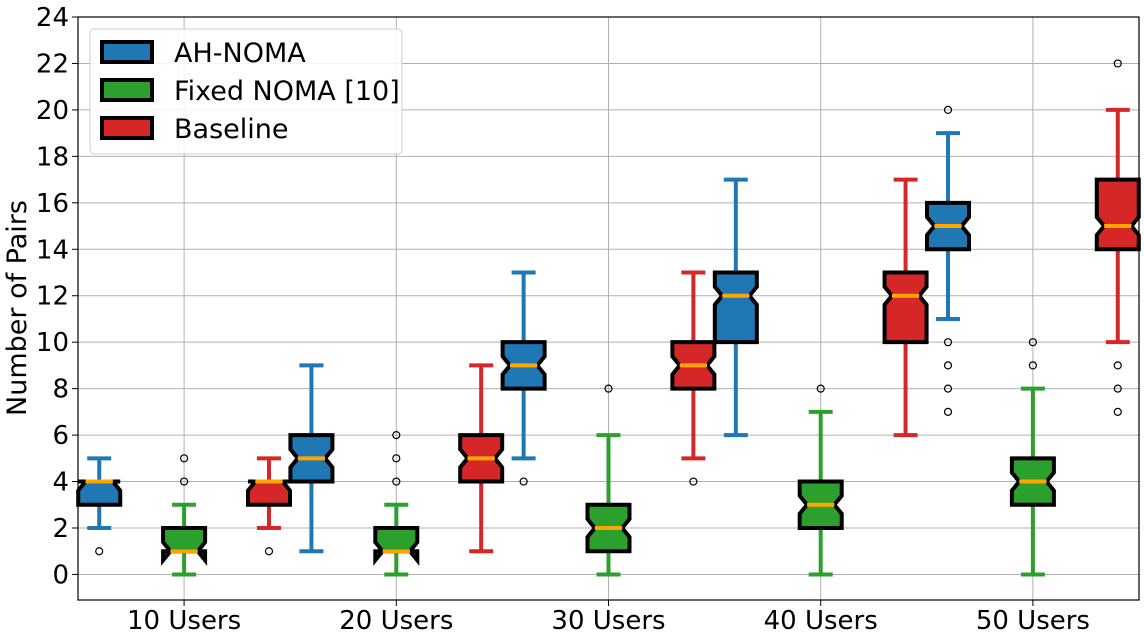 The height and width of the screenshot is (640, 1144). I want to click on x-axis-ticks: 10 Users 20 Users 30 Users 40 Users 50 Users, so click(608, 618).